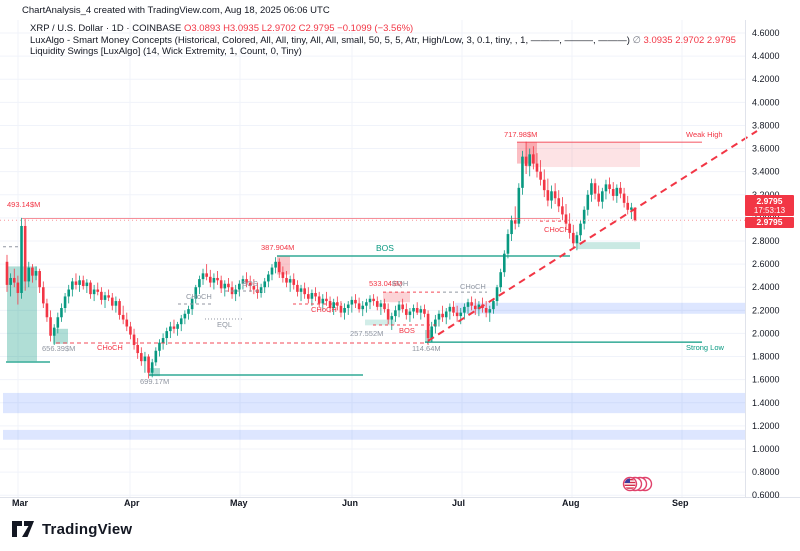 The height and width of the screenshot is (551, 800). What do you see at coordinates (106, 28) in the screenshot?
I see `symbol-title: XRP / U.S. Dollar · 1D · COINBASE` at bounding box center [106, 28].